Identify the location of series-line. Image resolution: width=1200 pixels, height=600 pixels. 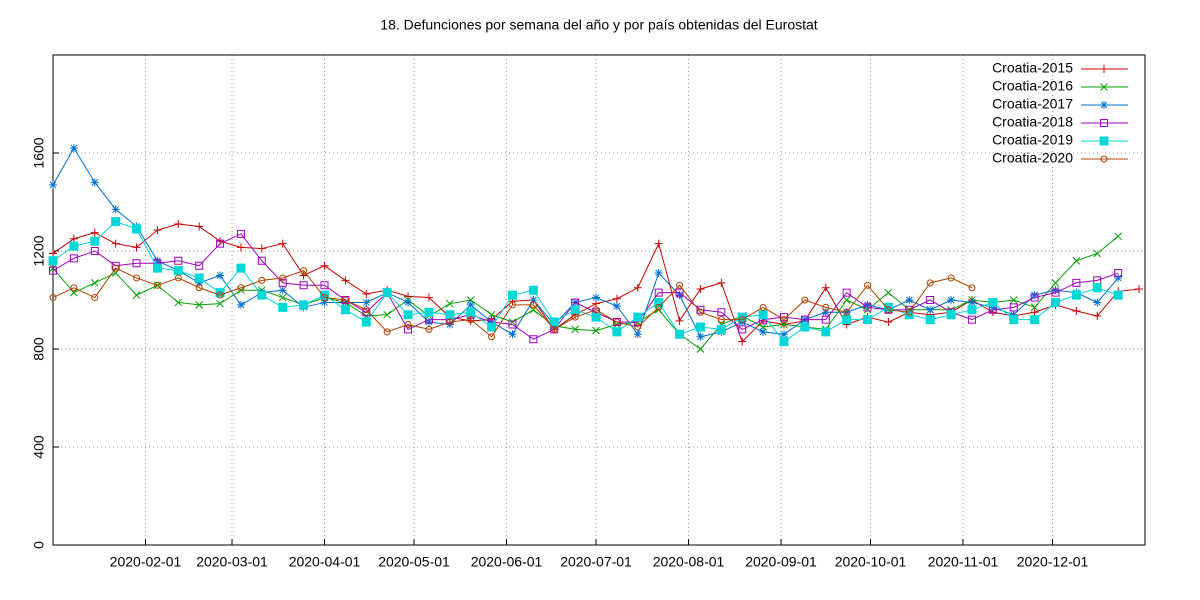
(512, 302).